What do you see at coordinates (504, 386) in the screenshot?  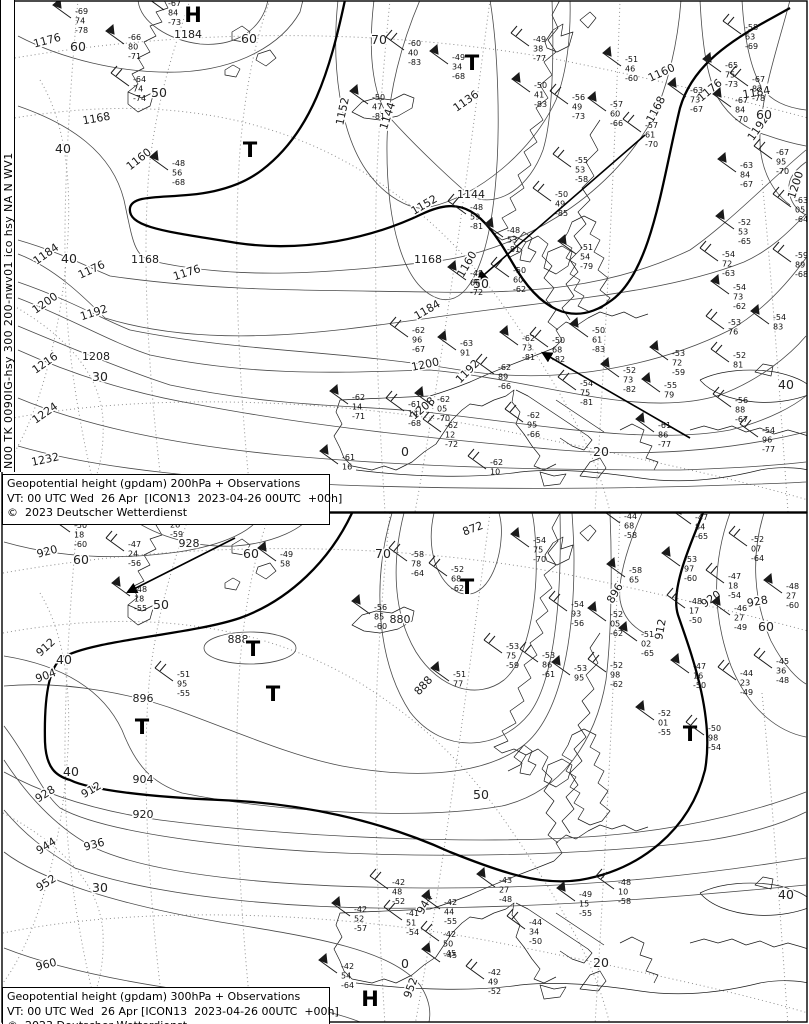 I see `station-value: -66` at bounding box center [504, 386].